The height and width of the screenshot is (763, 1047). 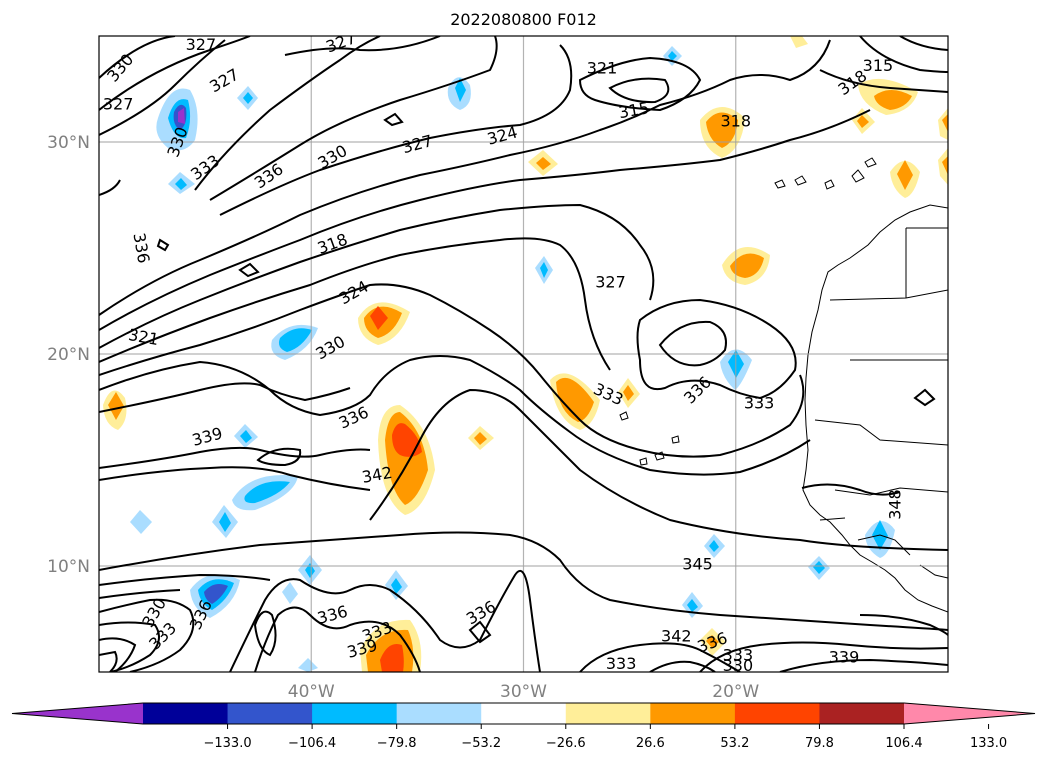 What do you see at coordinates (523, 19) in the screenshot?
I see `map-title: 2022080800 F012` at bounding box center [523, 19].